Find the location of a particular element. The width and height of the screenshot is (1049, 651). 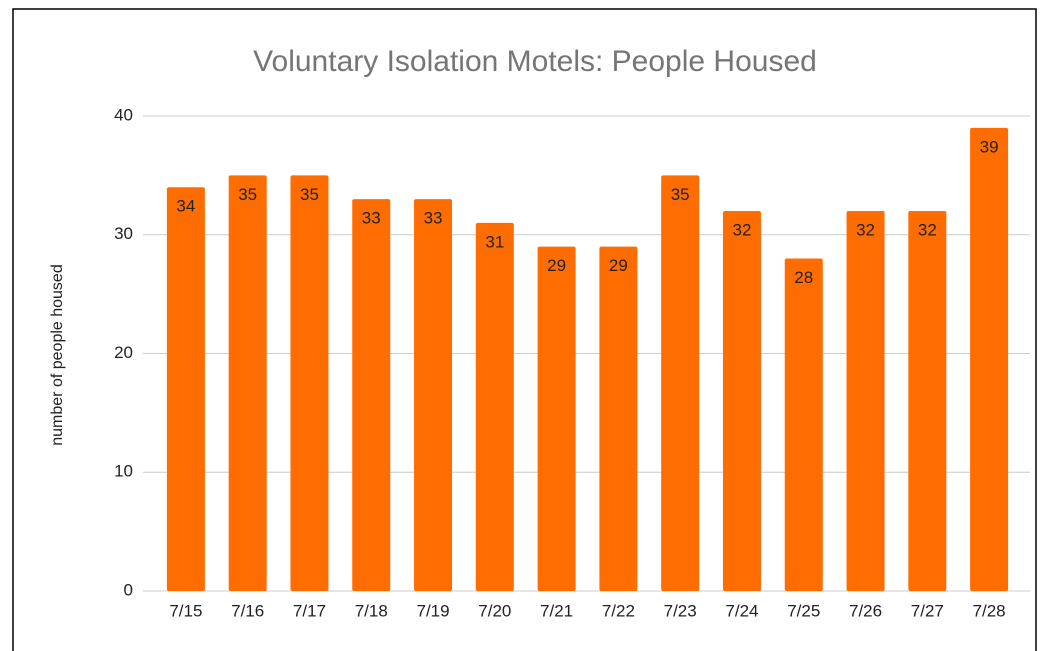

x-tick-label: 7/28 is located at coordinates (989, 610).